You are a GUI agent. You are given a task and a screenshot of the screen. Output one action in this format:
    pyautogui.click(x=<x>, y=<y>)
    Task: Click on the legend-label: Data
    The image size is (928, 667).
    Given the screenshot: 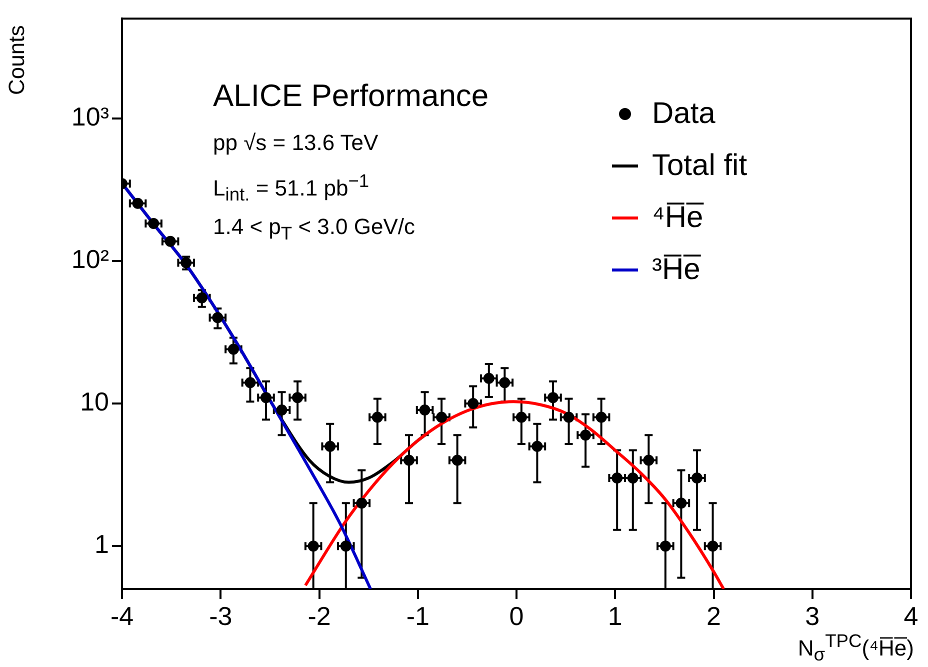 What is the action you would take?
    pyautogui.click(x=684, y=114)
    